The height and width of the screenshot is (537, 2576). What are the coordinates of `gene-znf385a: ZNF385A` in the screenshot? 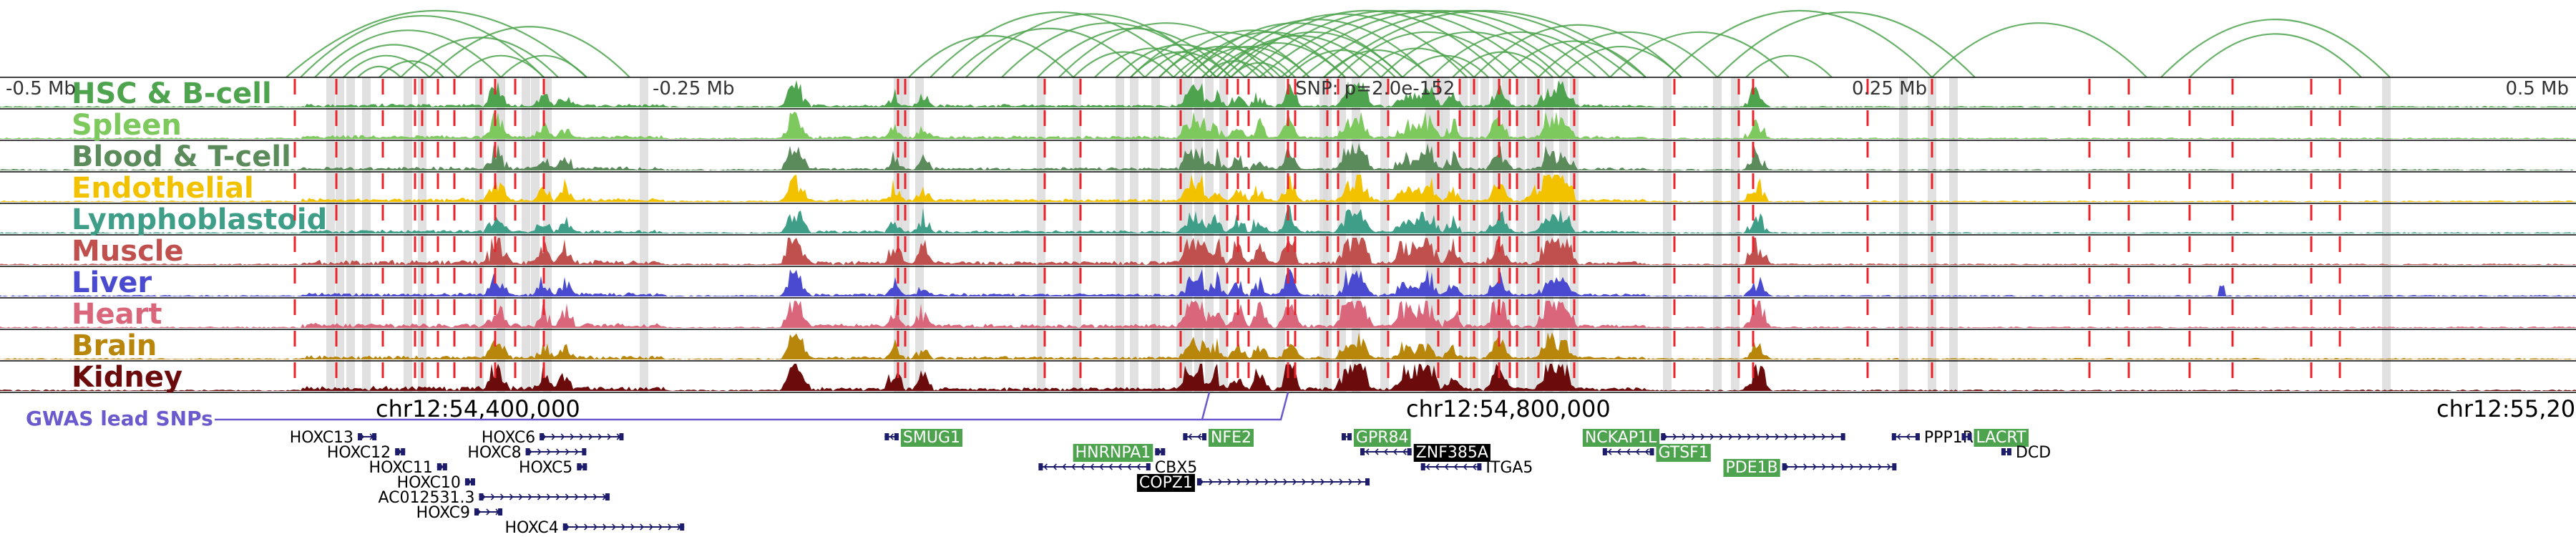 It's located at (1425, 453).